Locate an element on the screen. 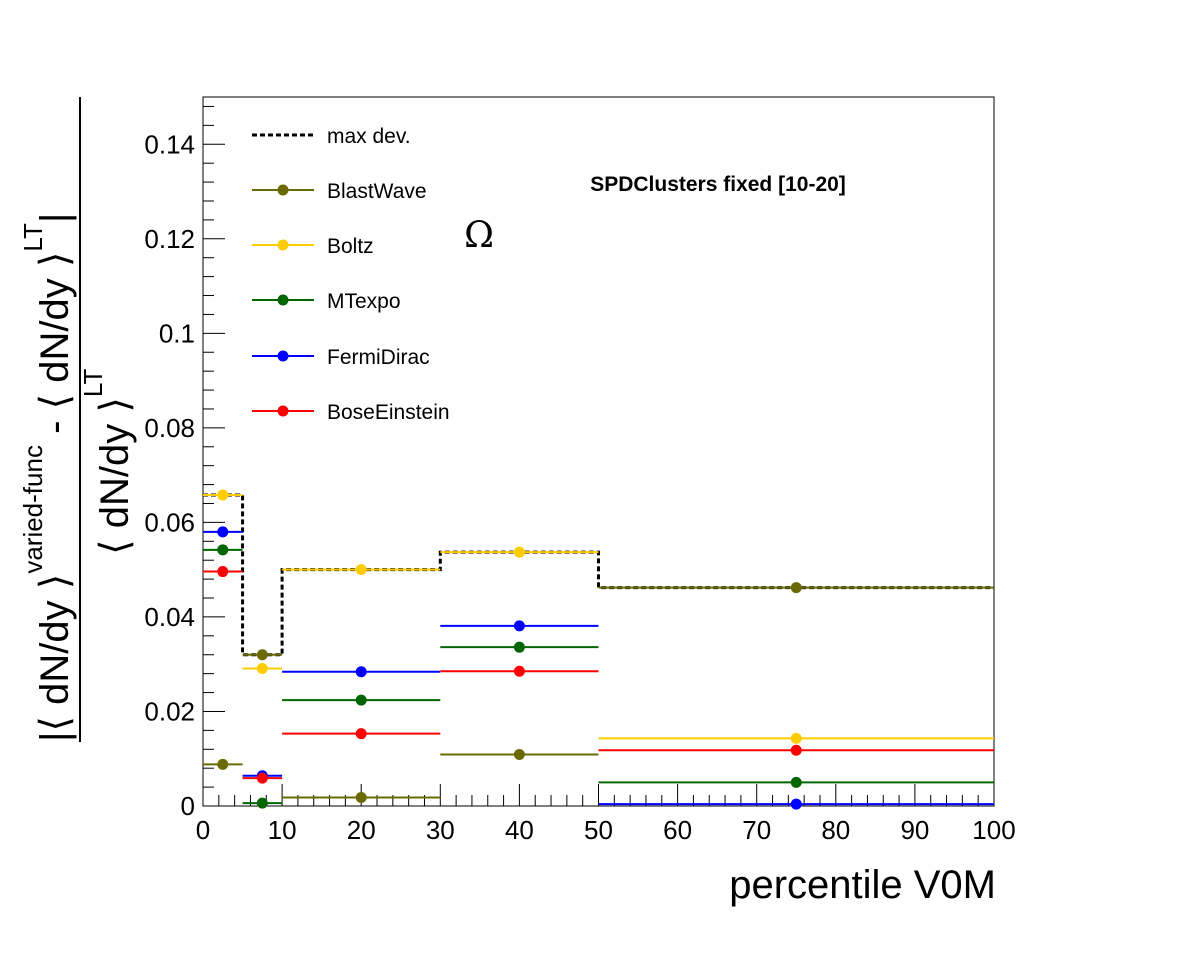 This screenshot has height=973, width=1198. legend-marker-mtexpo is located at coordinates (283, 300).